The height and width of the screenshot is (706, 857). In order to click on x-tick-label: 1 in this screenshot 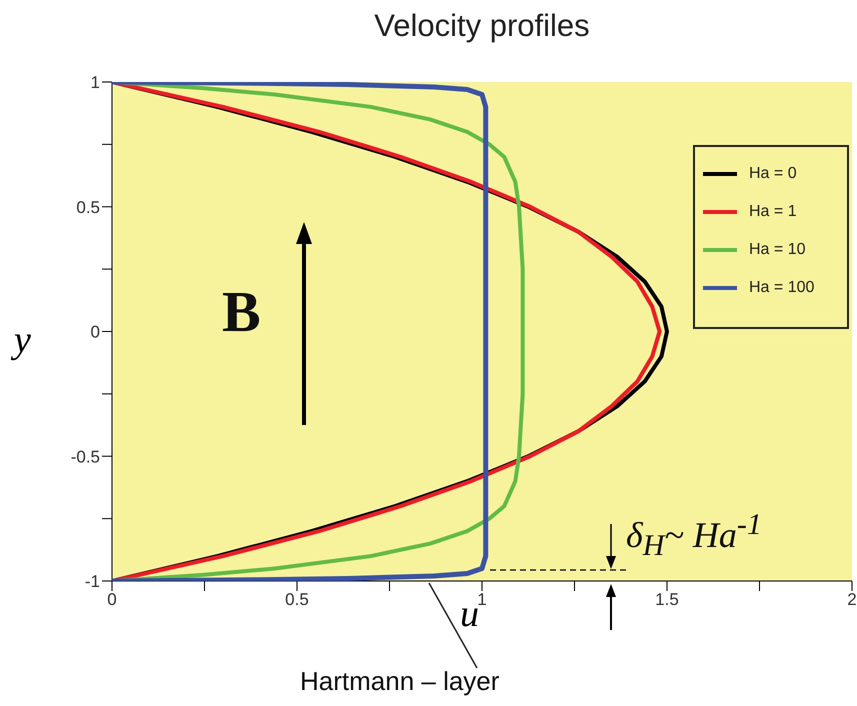, I will do `click(482, 600)`.